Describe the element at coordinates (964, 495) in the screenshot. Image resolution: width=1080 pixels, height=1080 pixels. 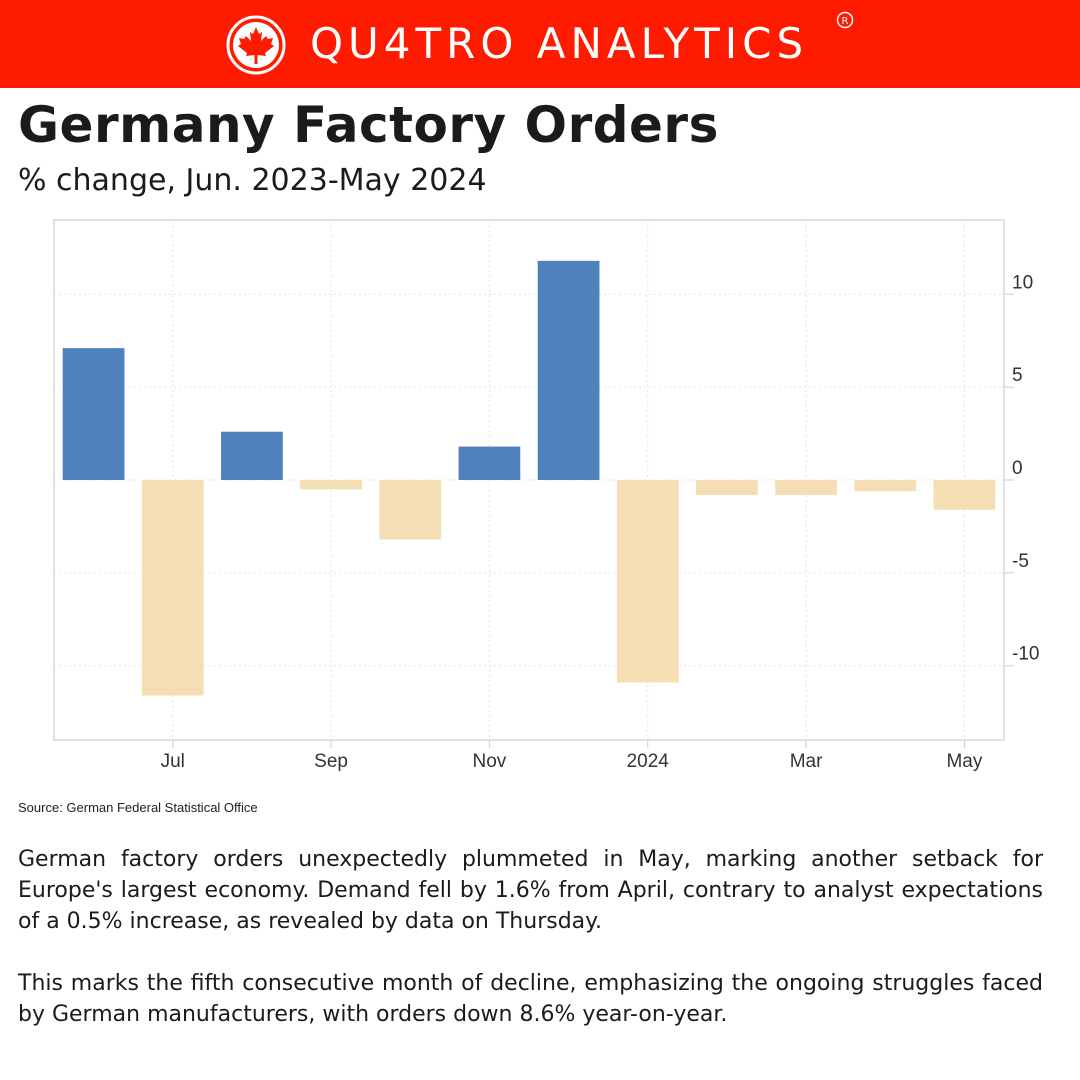
I see `bar-may-2024` at that location.